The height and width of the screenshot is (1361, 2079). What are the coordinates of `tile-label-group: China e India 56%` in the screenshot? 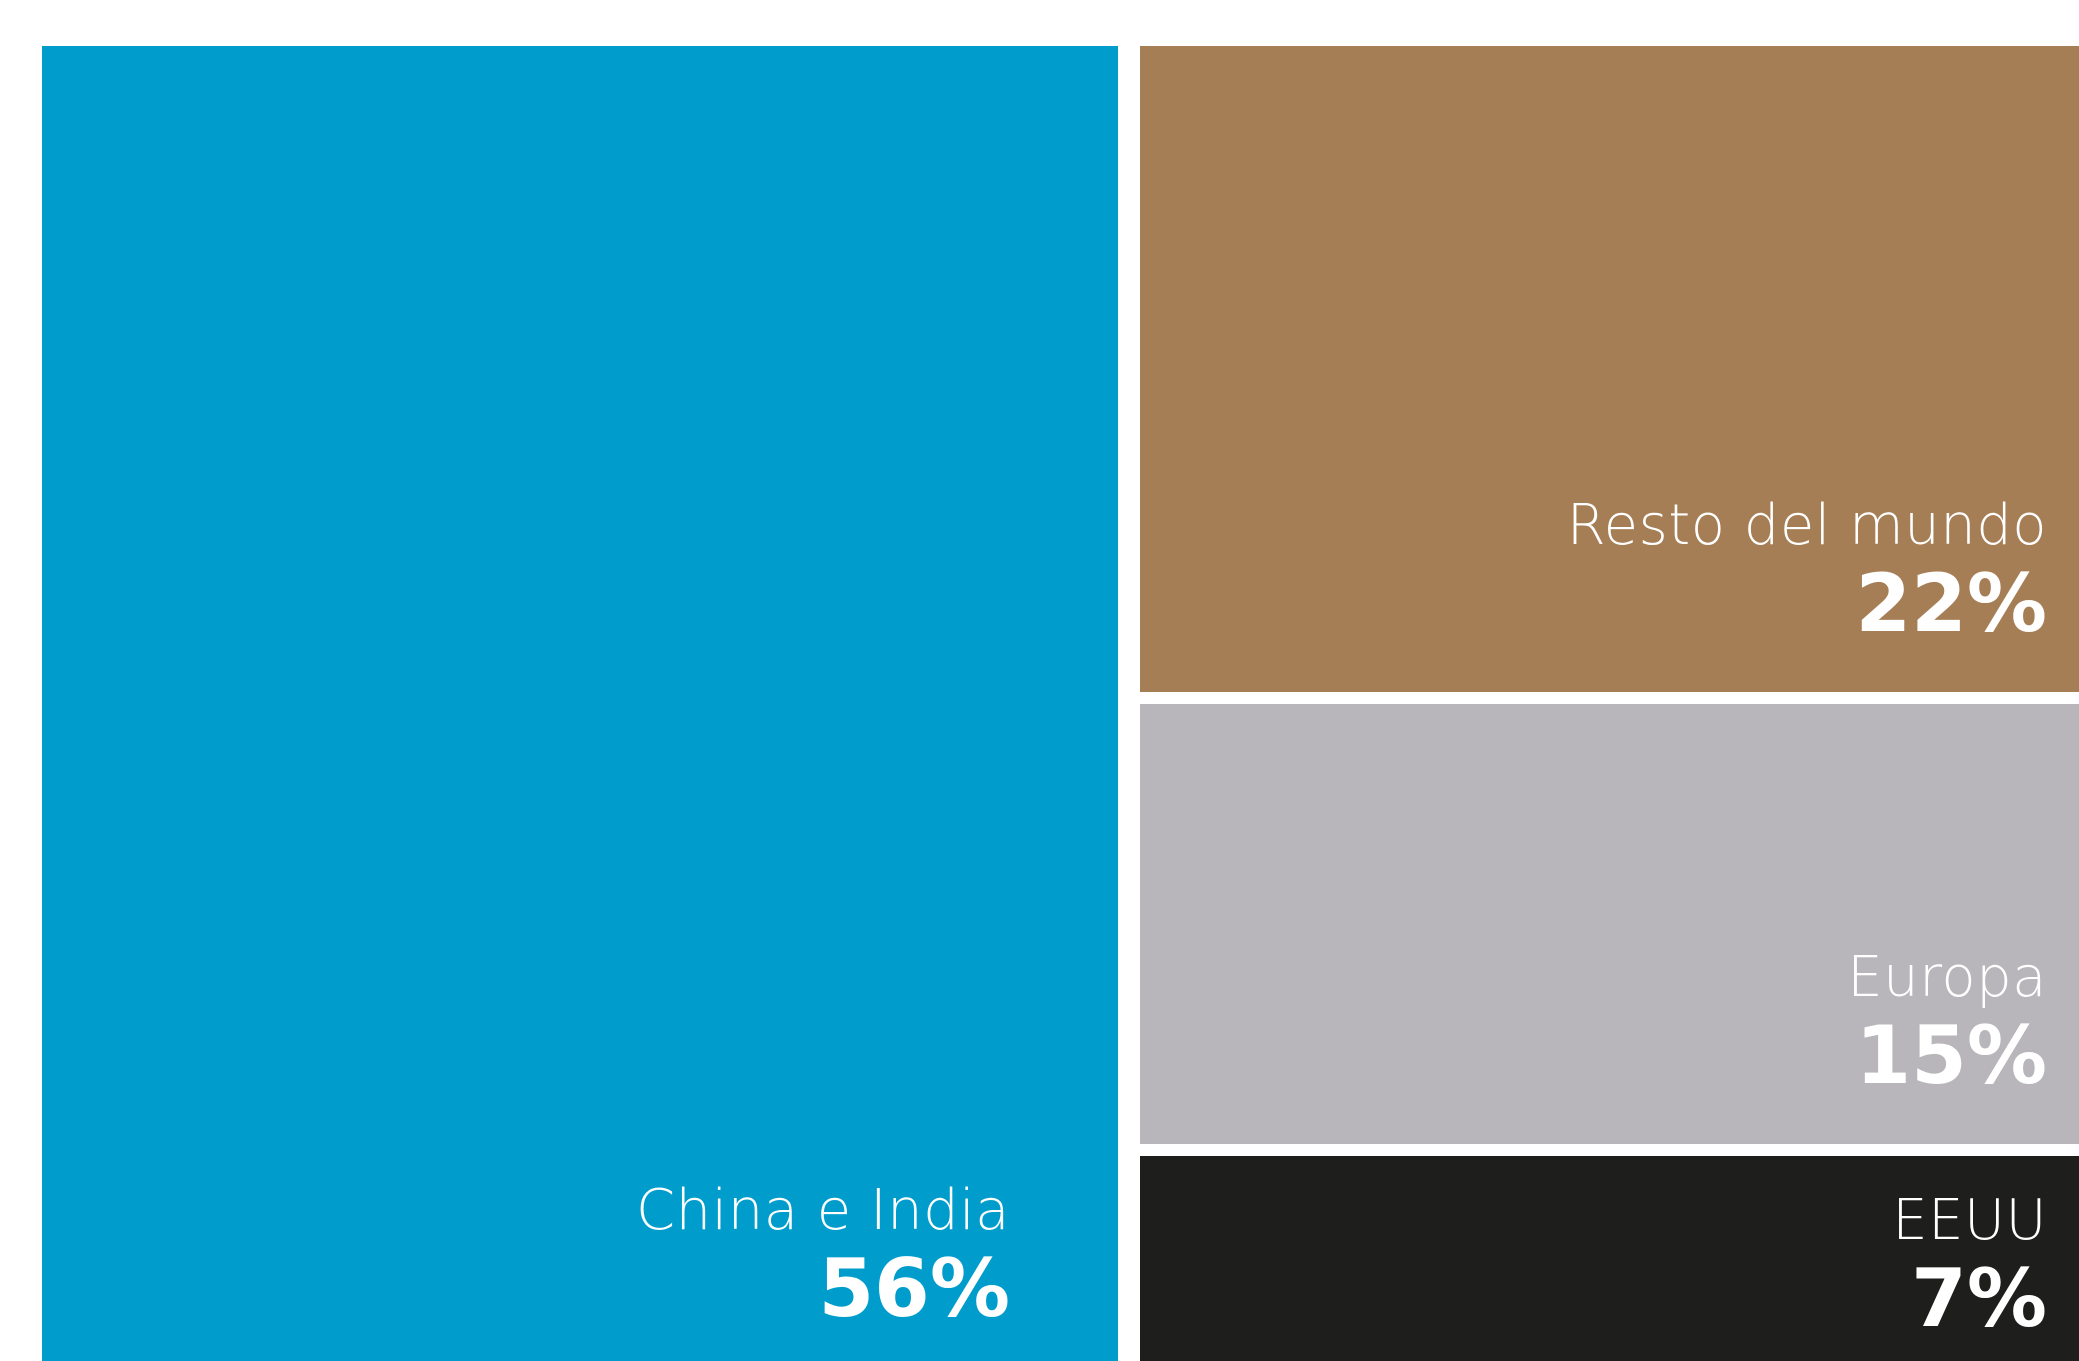 It's located at (823, 1256).